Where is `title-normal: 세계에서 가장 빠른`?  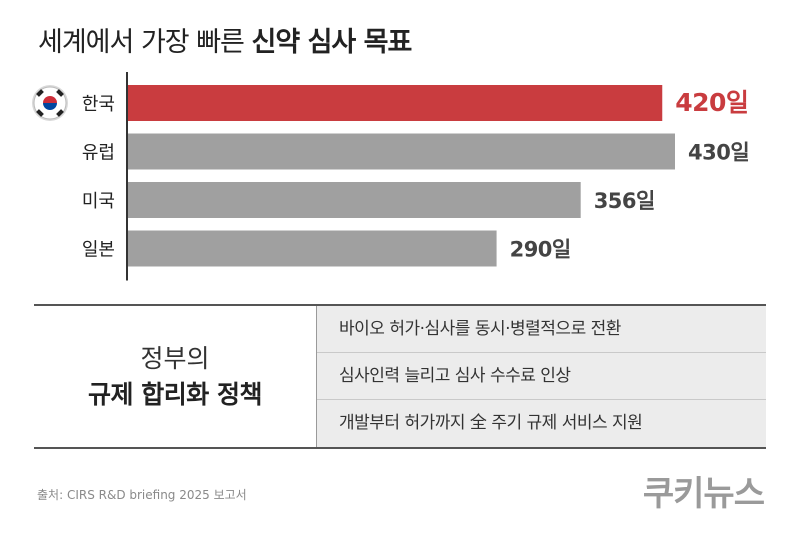
title-normal: 세계에서 가장 빠른 is located at coordinates (141, 42).